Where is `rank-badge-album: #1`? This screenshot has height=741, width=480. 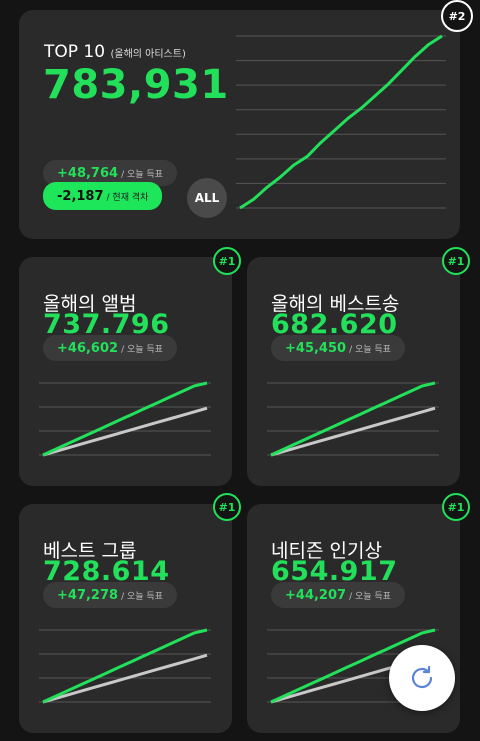 rank-badge-album: #1 is located at coordinates (227, 261).